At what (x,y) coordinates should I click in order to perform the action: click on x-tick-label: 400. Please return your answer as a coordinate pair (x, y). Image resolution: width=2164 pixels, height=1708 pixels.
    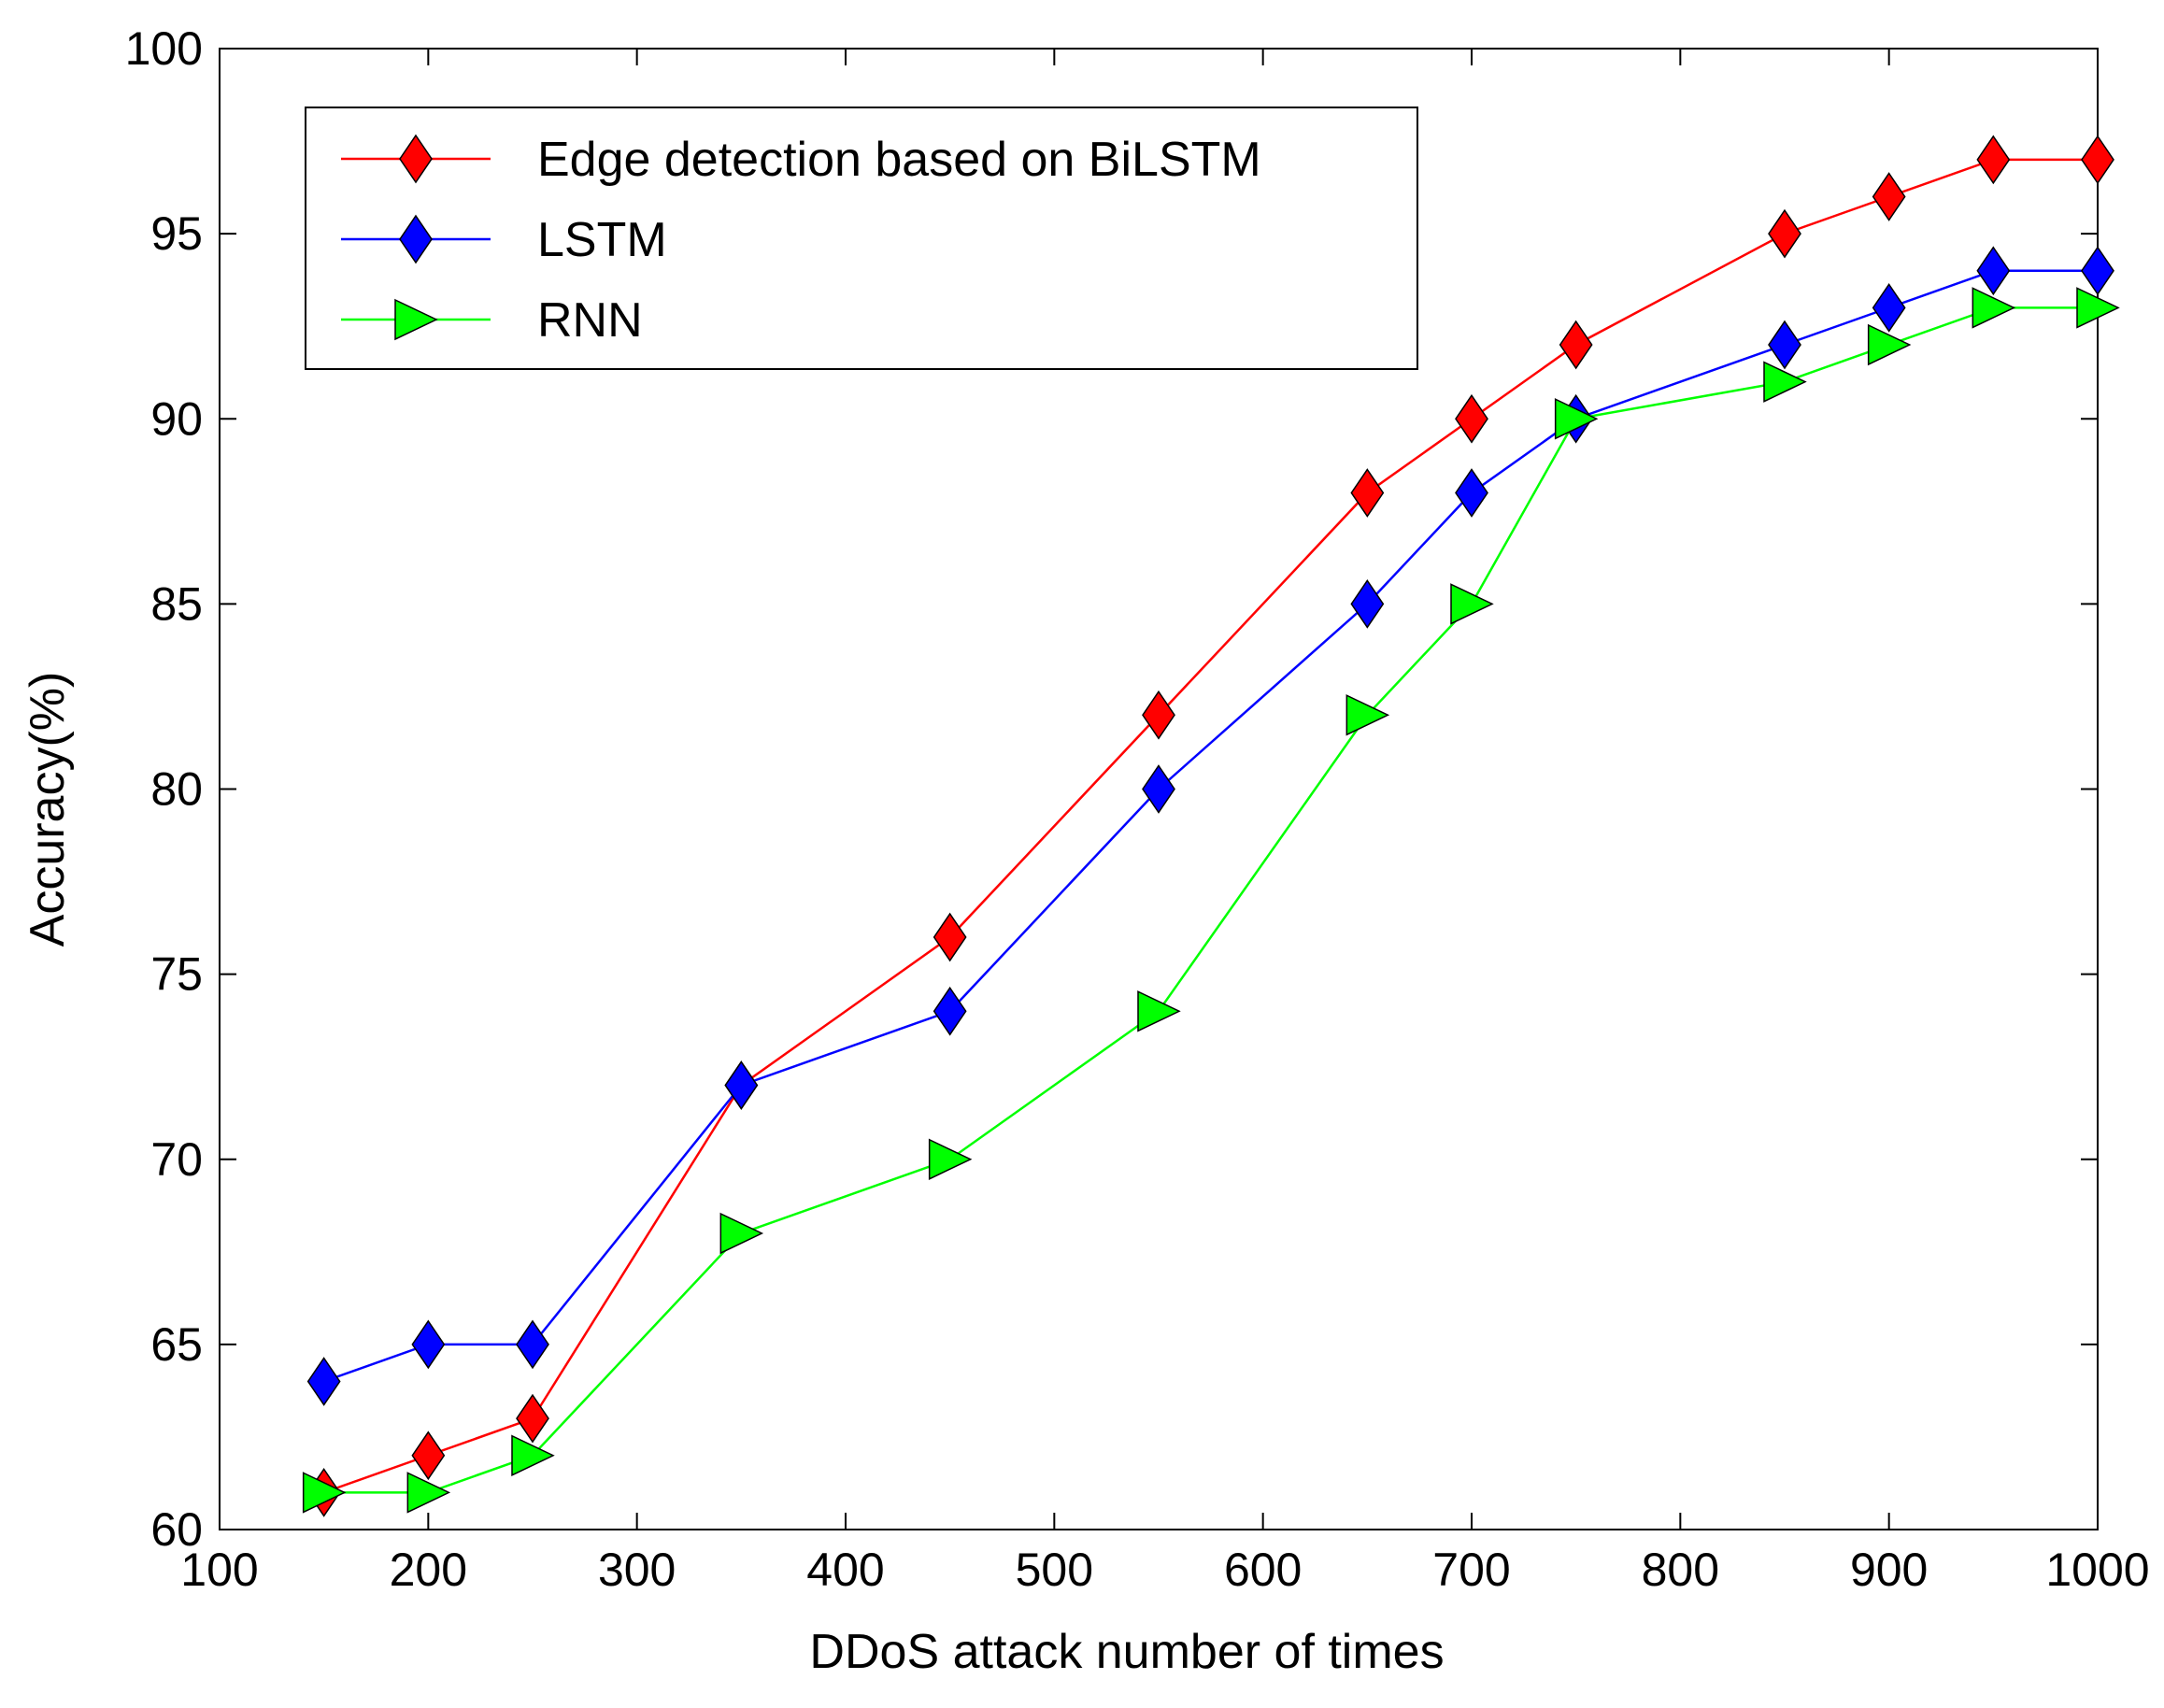
    Looking at the image, I should click on (845, 1570).